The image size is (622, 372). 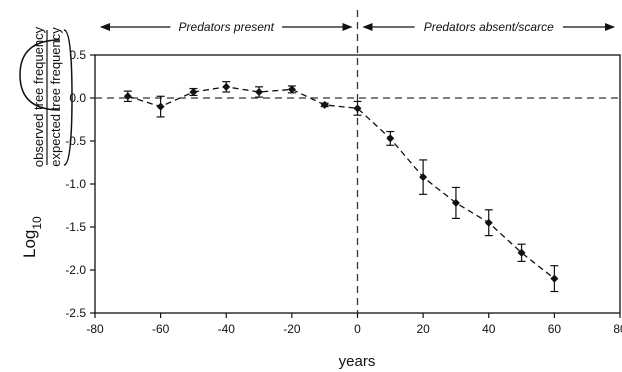 What do you see at coordinates (357, 329) in the screenshot?
I see `x-tick-label: 0` at bounding box center [357, 329].